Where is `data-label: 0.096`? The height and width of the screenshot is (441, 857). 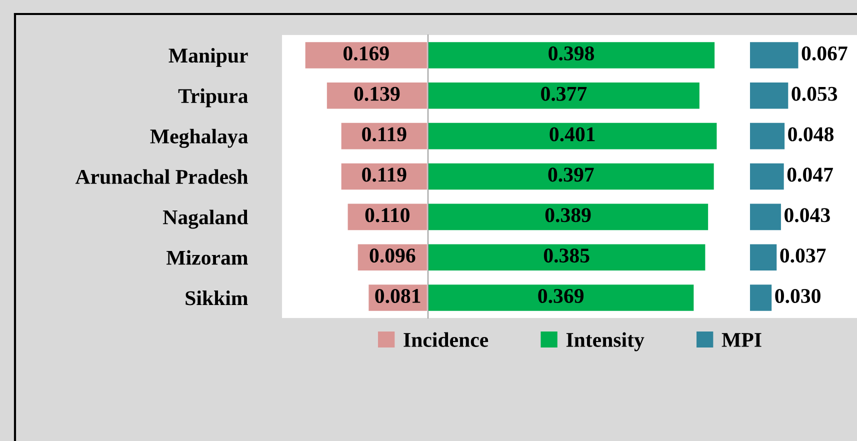
data-label: 0.096 is located at coordinates (393, 255).